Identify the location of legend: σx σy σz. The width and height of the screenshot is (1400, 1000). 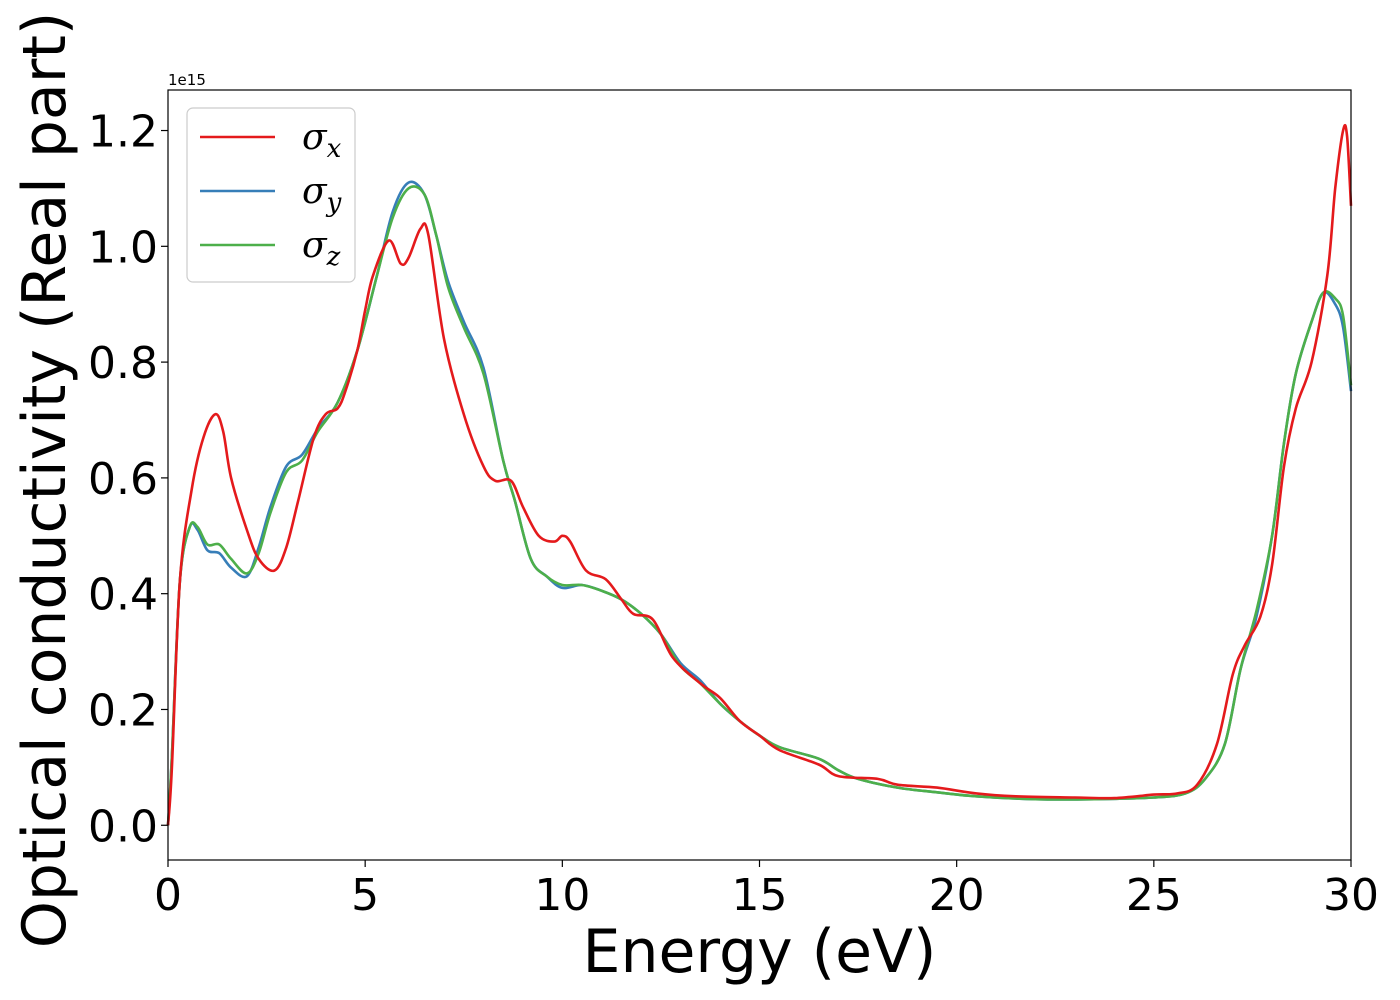
(271, 195).